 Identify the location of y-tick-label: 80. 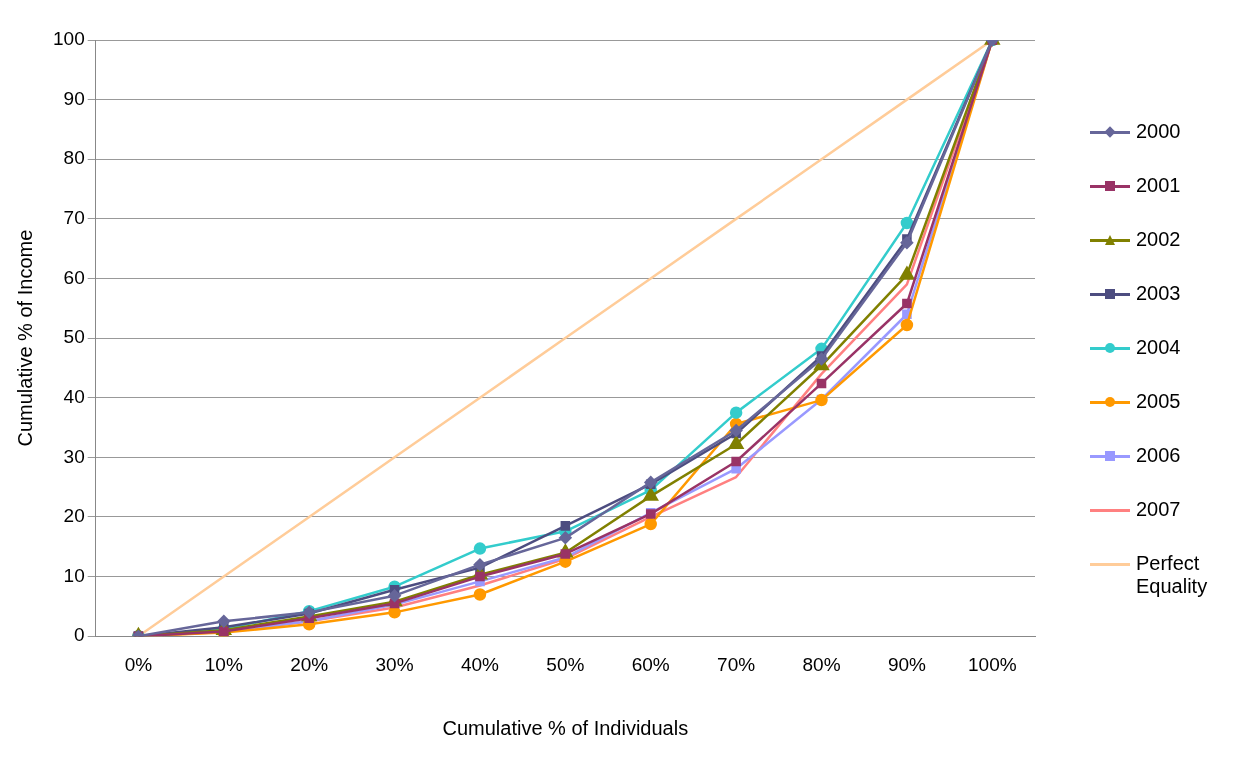
(74, 158).